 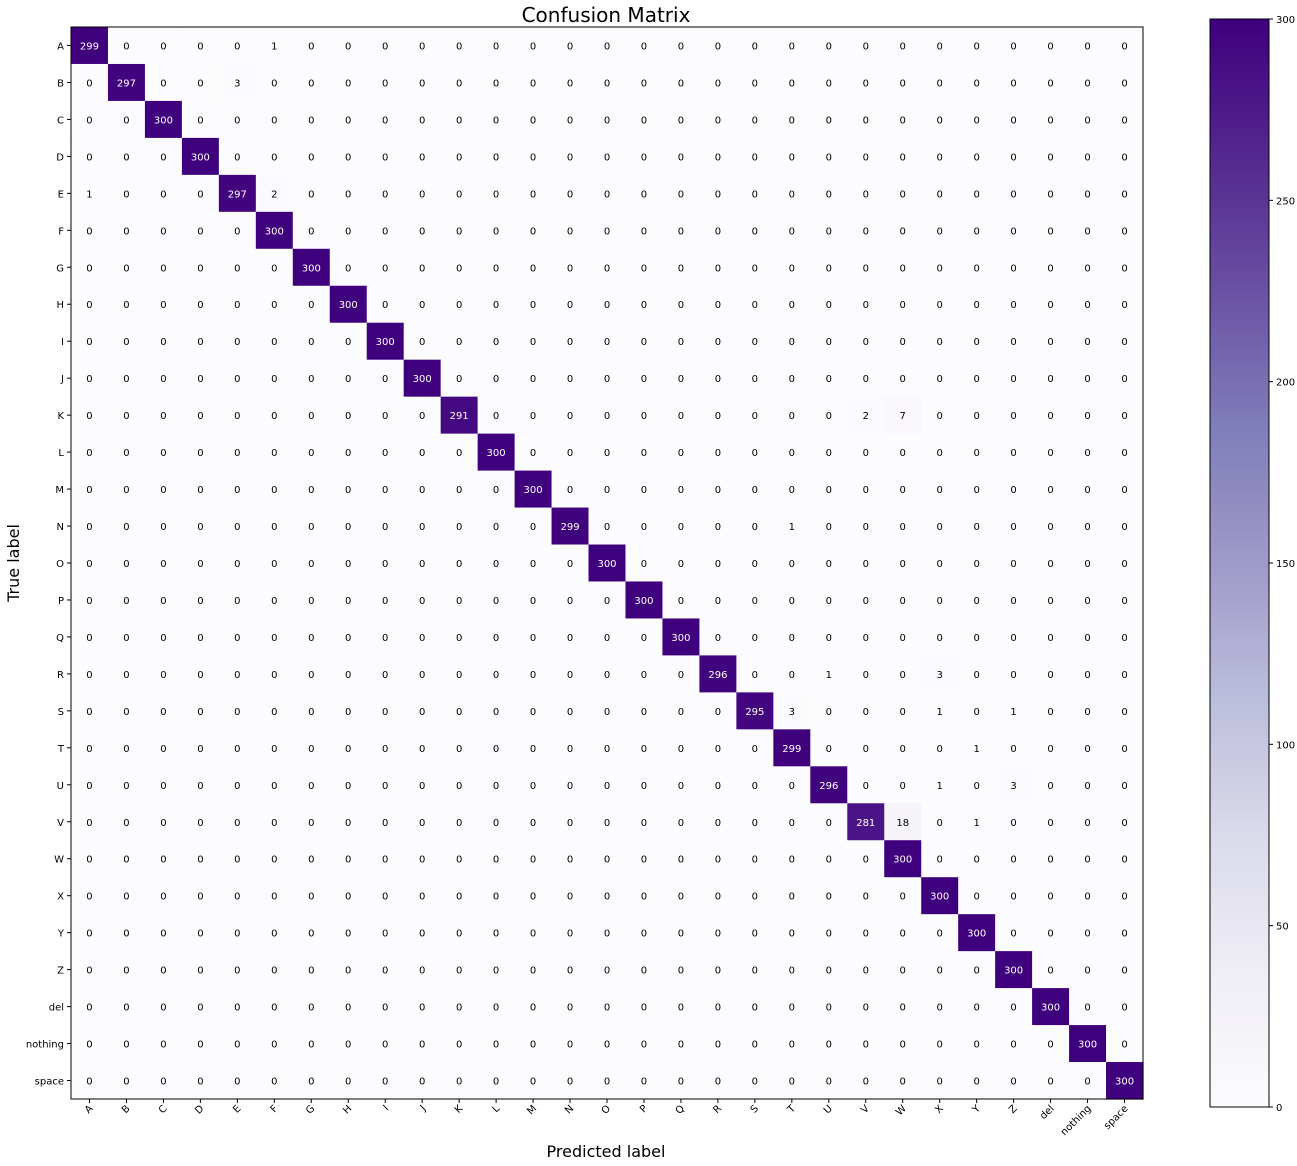 What do you see at coordinates (866, 416) in the screenshot?
I see `cell-value-label: 2` at bounding box center [866, 416].